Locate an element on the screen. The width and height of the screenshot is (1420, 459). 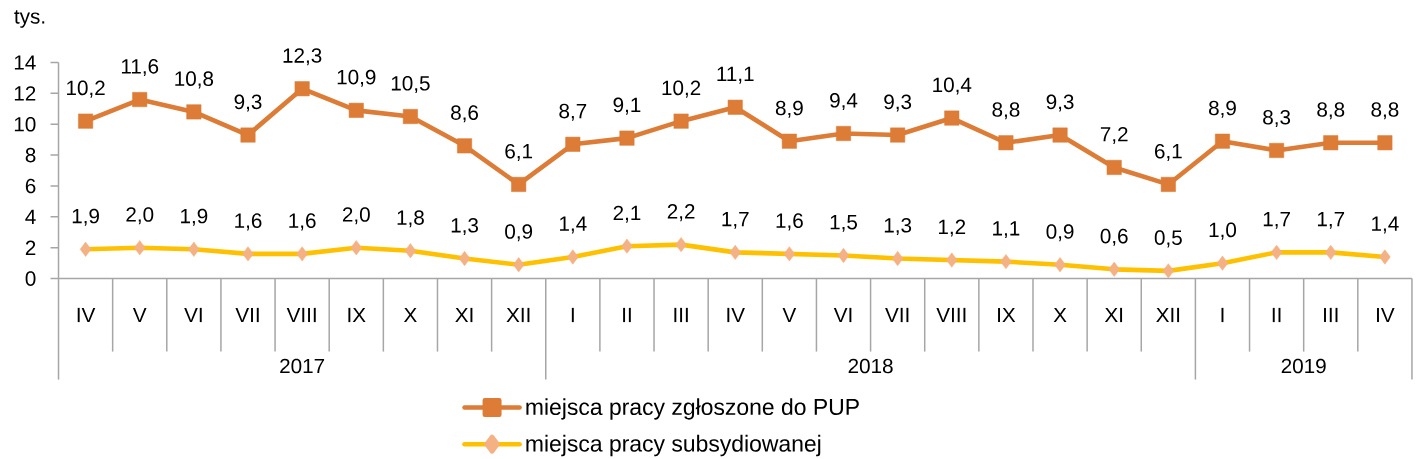
data-label: 8,7 is located at coordinates (573, 112).